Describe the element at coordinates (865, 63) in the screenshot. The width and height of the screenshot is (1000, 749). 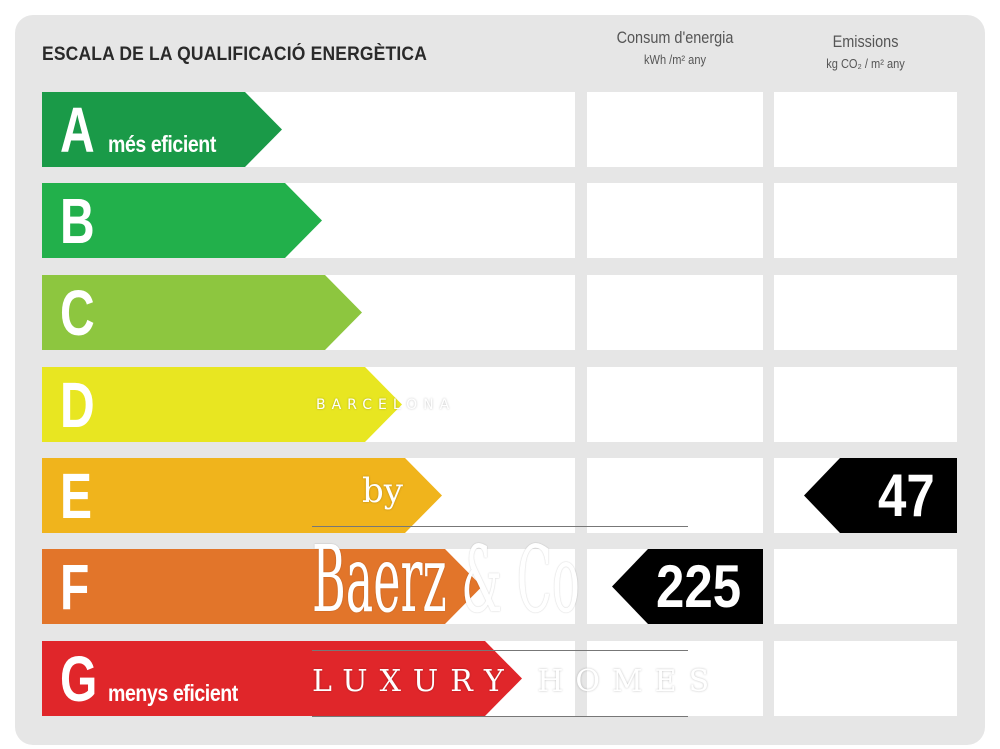
I see `emissions-unit: kg CO₂ / m² any` at that location.